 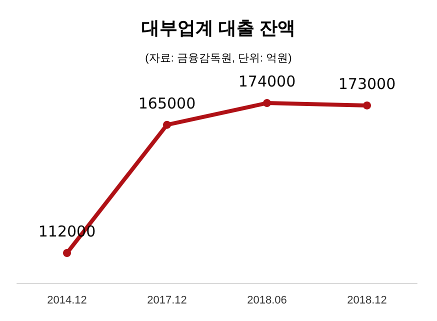 What do you see at coordinates (167, 103) in the screenshot?
I see `data-label: 165000` at bounding box center [167, 103].